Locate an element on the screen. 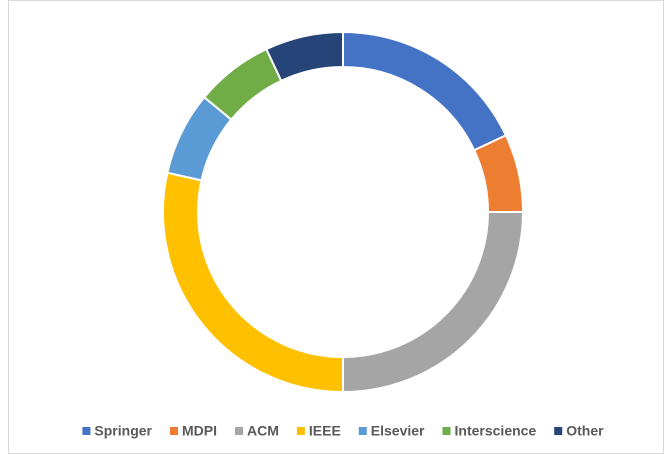 The image size is (665, 455). donut-segment is located at coordinates (304, 56).